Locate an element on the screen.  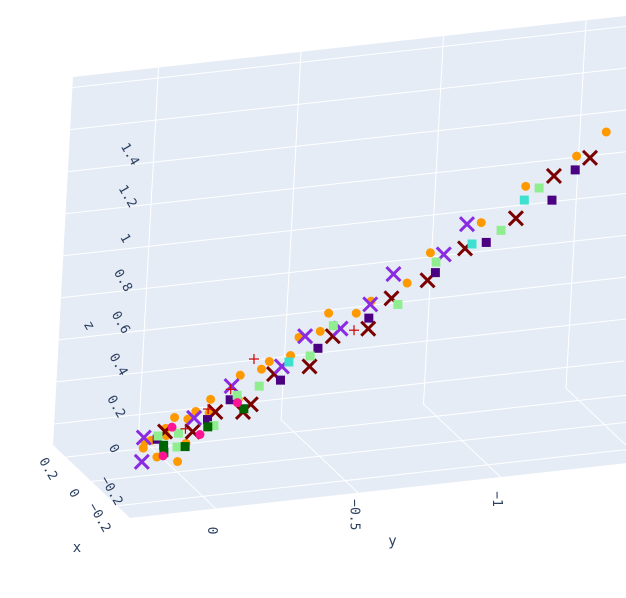
x-tick-label: −0.2 is located at coordinates (99, 518).